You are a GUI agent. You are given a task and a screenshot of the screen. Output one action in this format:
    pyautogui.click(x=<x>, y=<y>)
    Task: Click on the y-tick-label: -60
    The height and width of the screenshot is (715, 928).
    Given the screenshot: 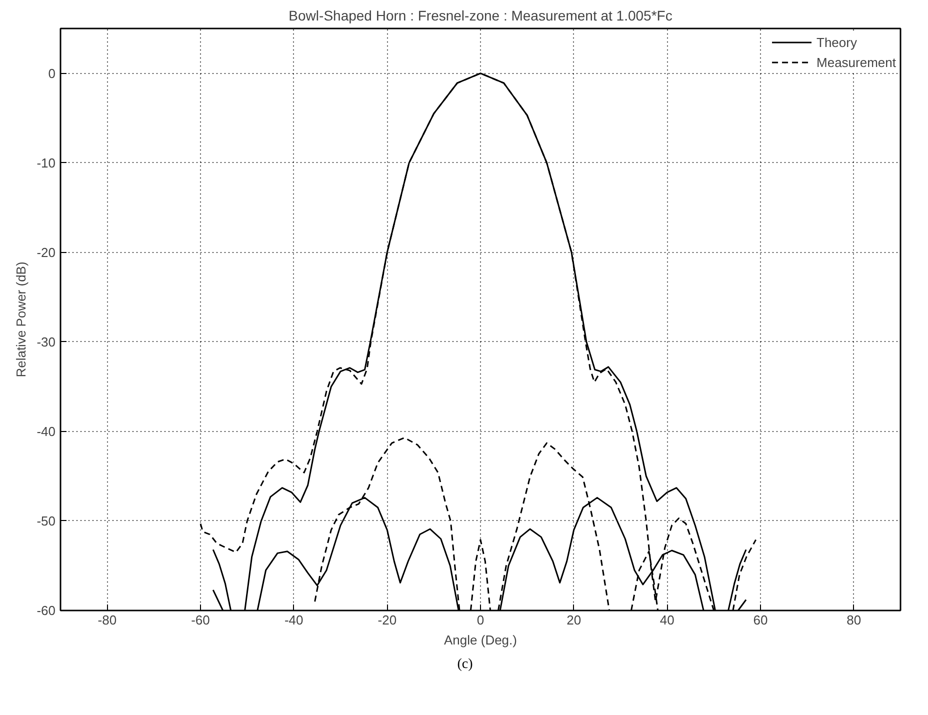 What is the action you would take?
    pyautogui.click(x=46, y=610)
    